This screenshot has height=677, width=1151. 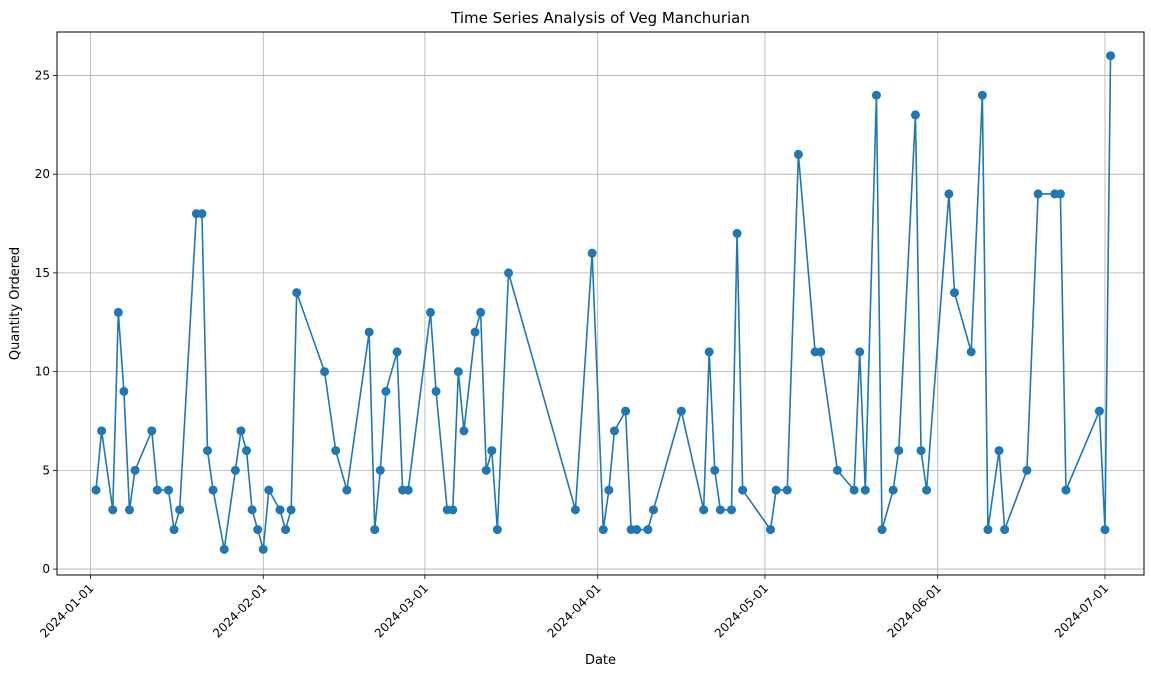 I want to click on chart-title: Time Series Analysis of Veg Manchurian, so click(x=600, y=18).